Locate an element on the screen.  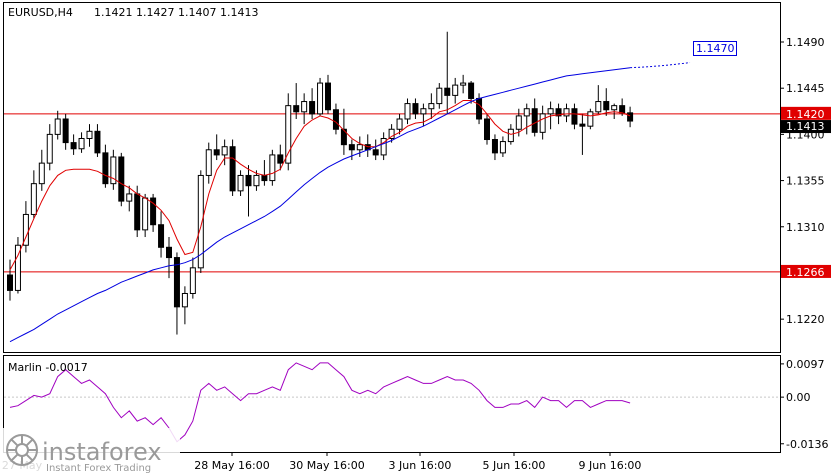
osc-y-tick-label: -0.0136 is located at coordinates (807, 444).